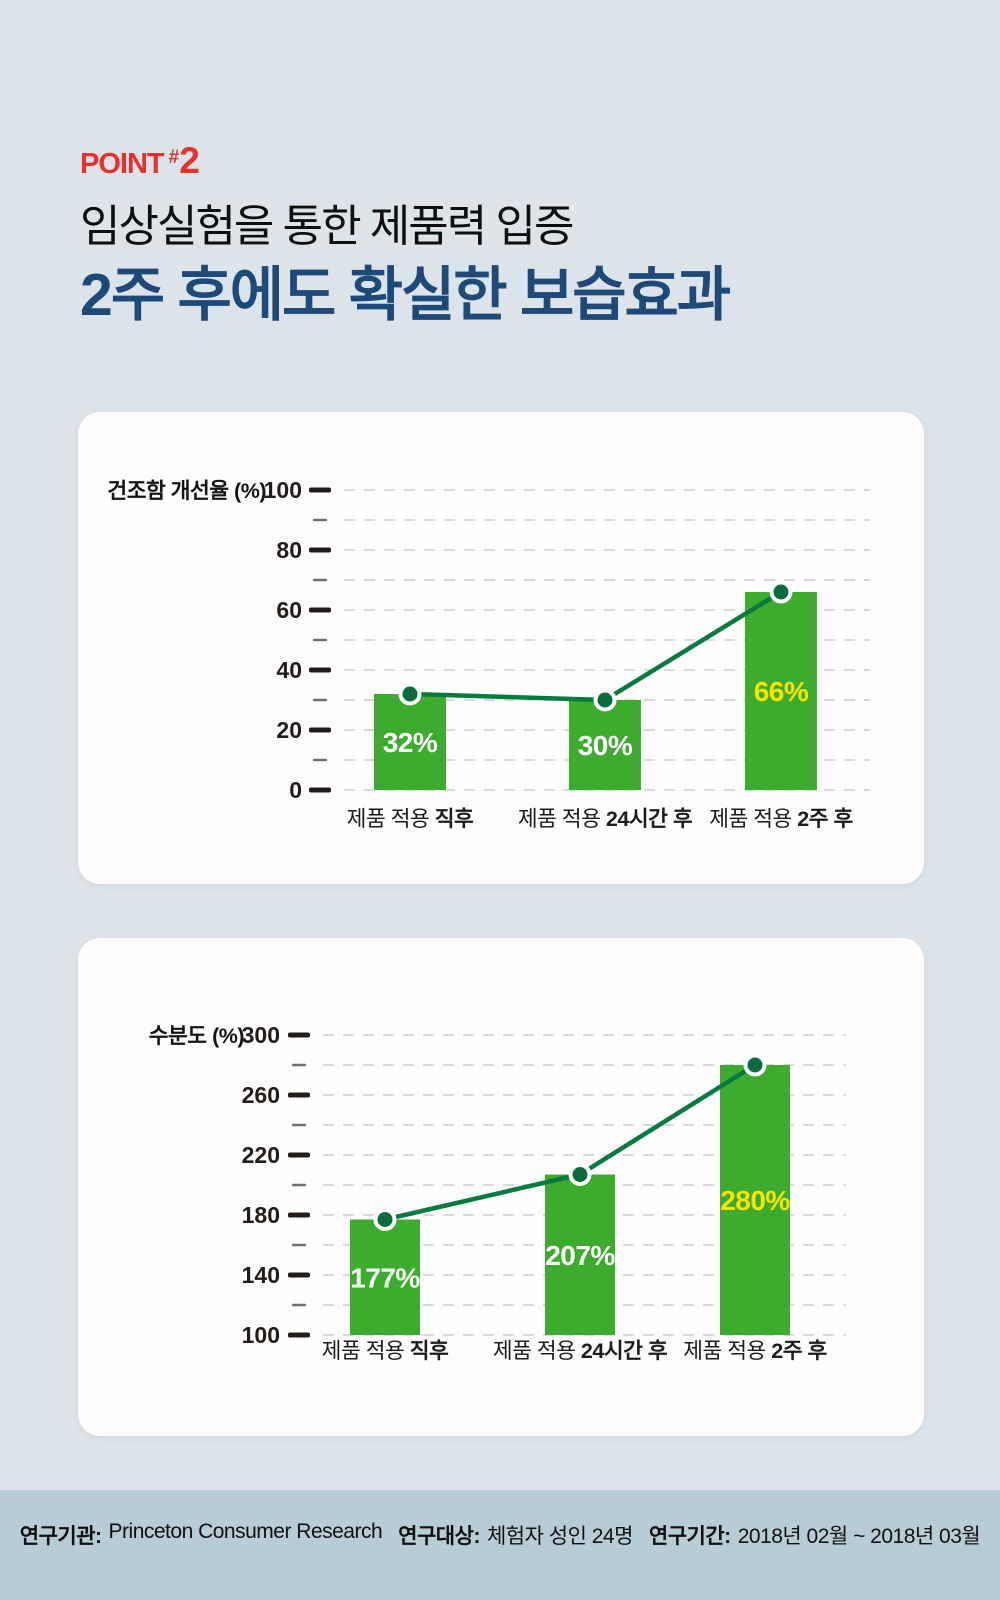 Image resolution: width=1000 pixels, height=1600 pixels. I want to click on page-title: 2주 후에도 확실한 보습효과, so click(405, 295).